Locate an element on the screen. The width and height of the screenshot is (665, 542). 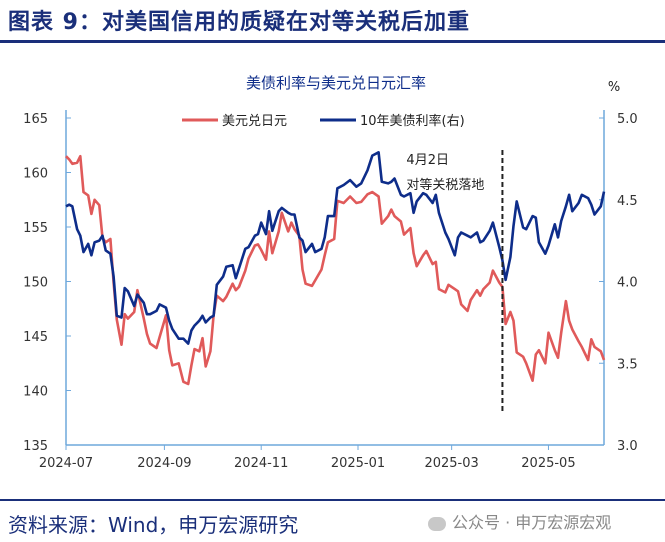
right-tick-label: 3.0 is located at coordinates (627, 446).